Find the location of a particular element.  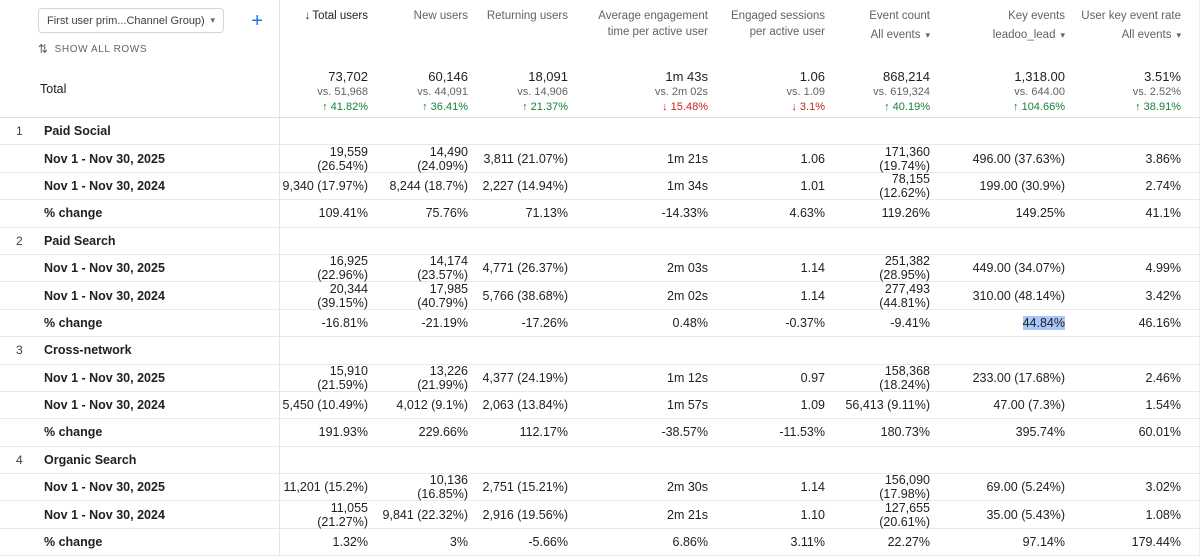

data-cell: 158,368 (18.24%) is located at coordinates (904, 377).